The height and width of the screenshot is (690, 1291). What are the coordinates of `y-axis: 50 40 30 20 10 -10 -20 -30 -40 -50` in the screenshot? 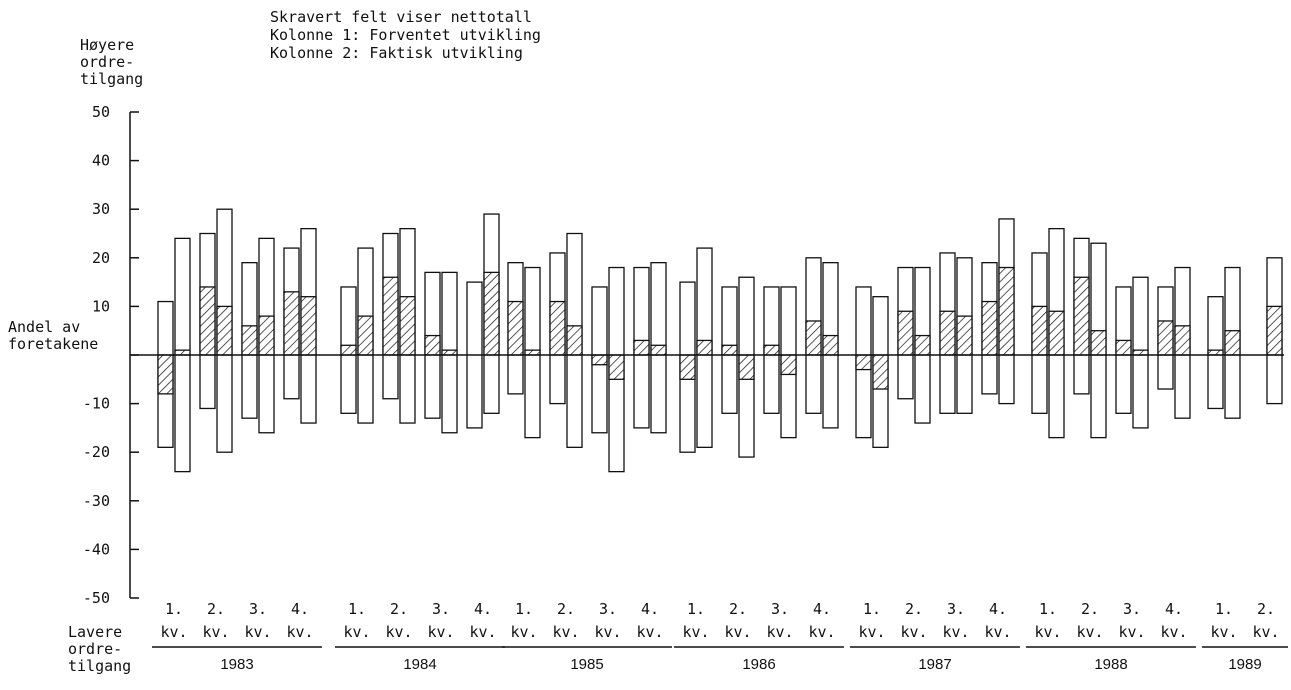 It's located at (111, 355).